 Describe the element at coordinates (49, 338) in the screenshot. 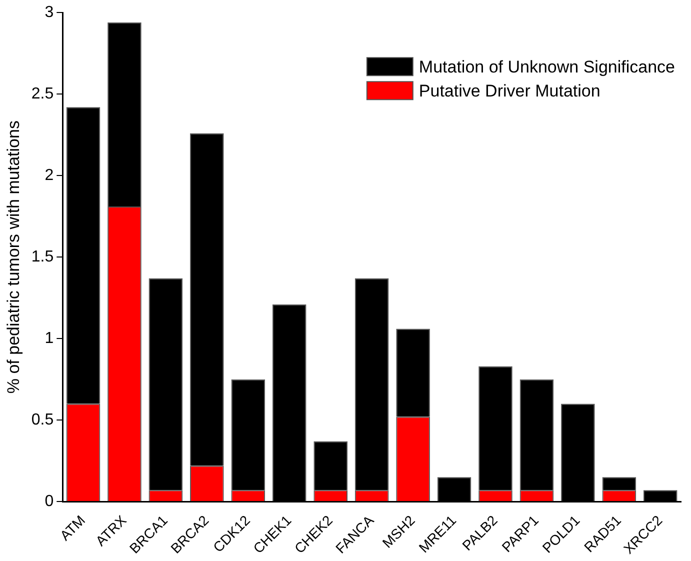

I see `y-tick-label: 1` at that location.